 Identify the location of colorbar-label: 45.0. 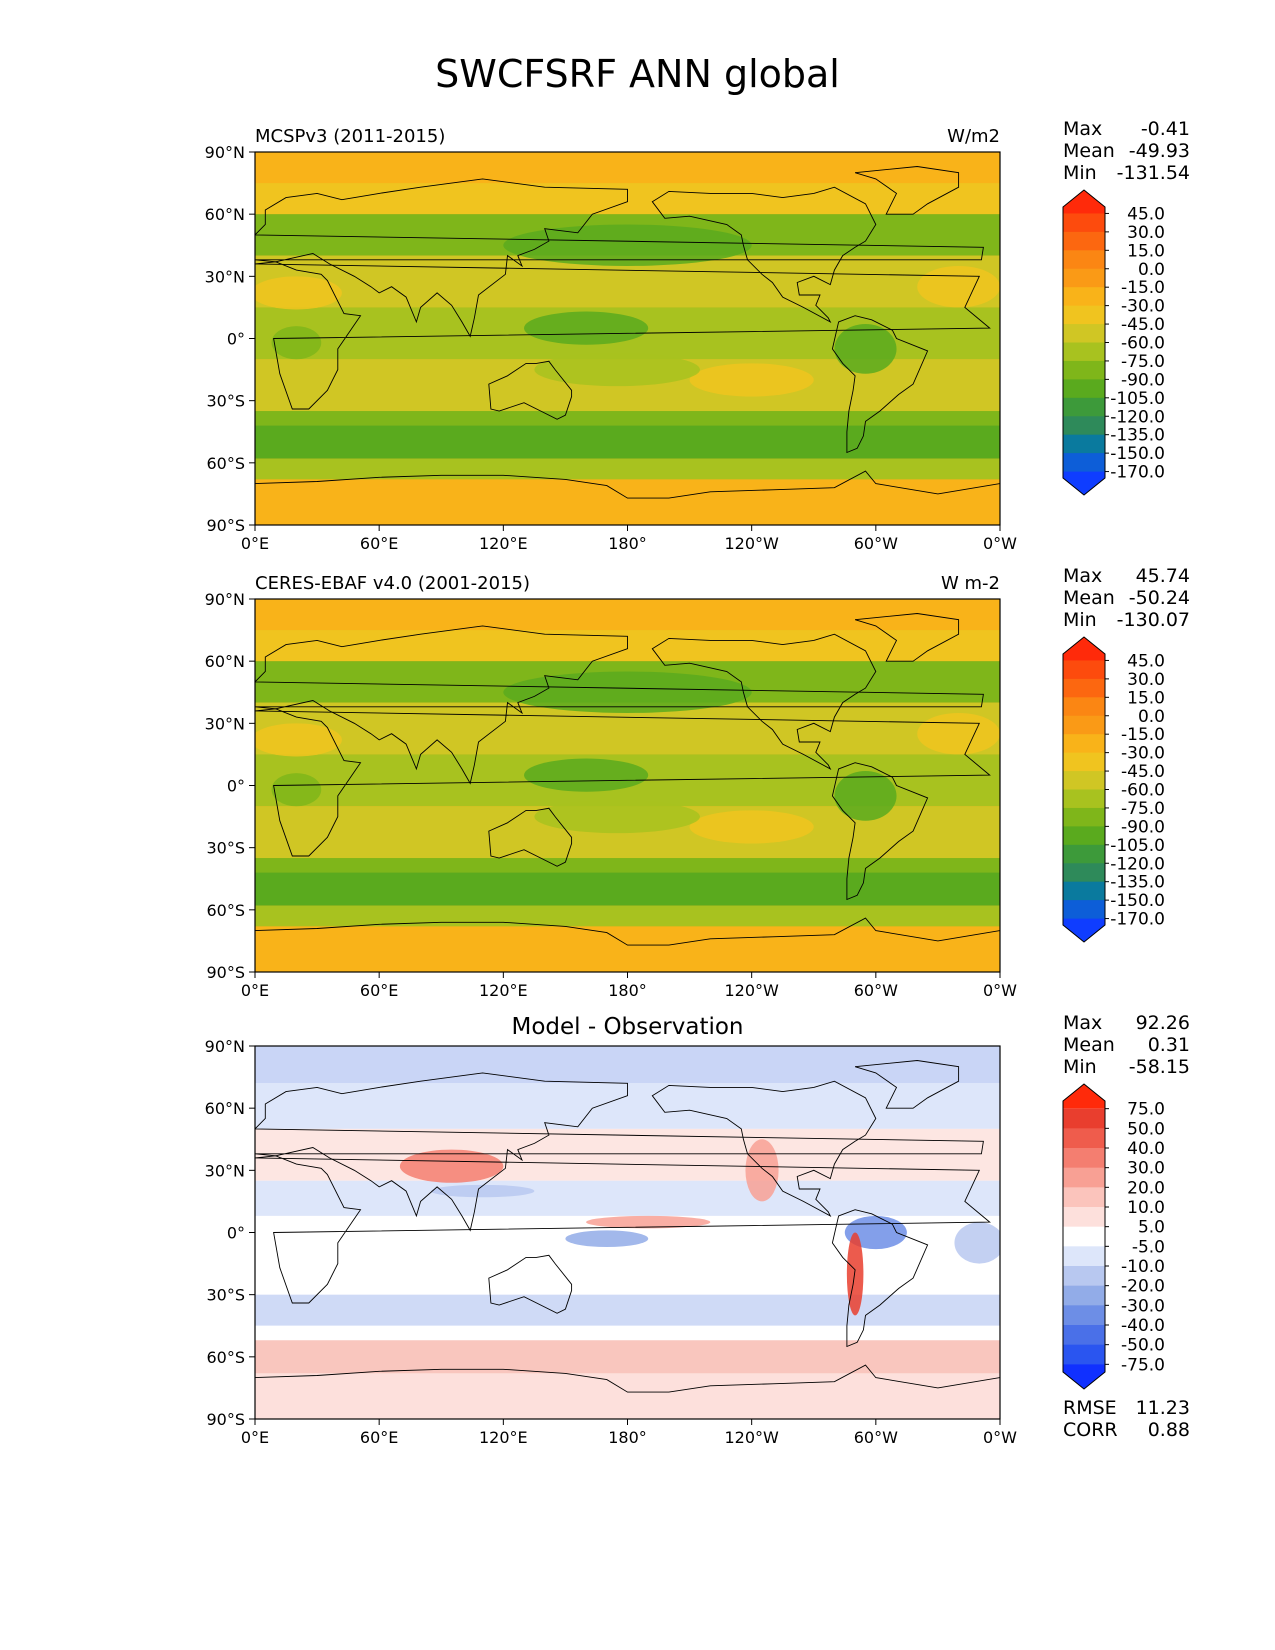
(1146, 661).